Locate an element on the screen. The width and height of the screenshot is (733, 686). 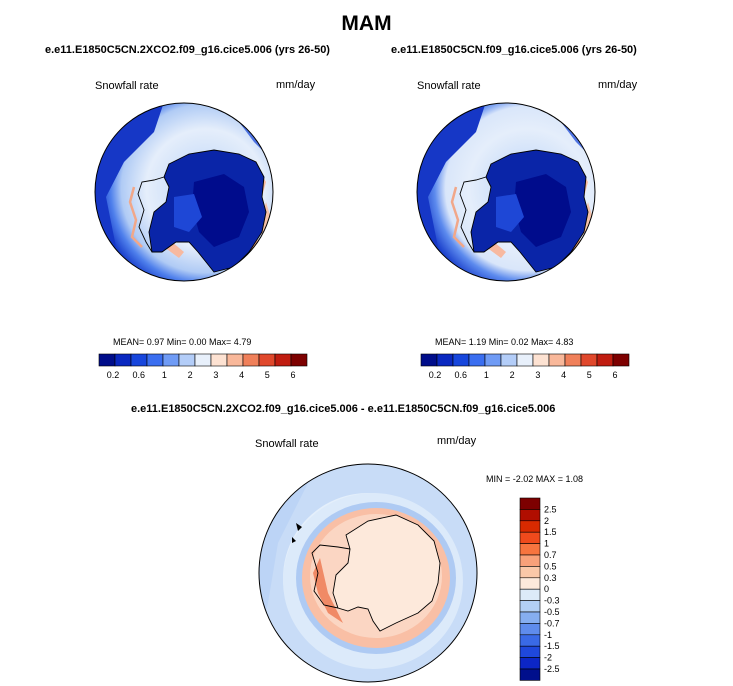
diff-colorbar-label: -1.5 is located at coordinates (552, 646).